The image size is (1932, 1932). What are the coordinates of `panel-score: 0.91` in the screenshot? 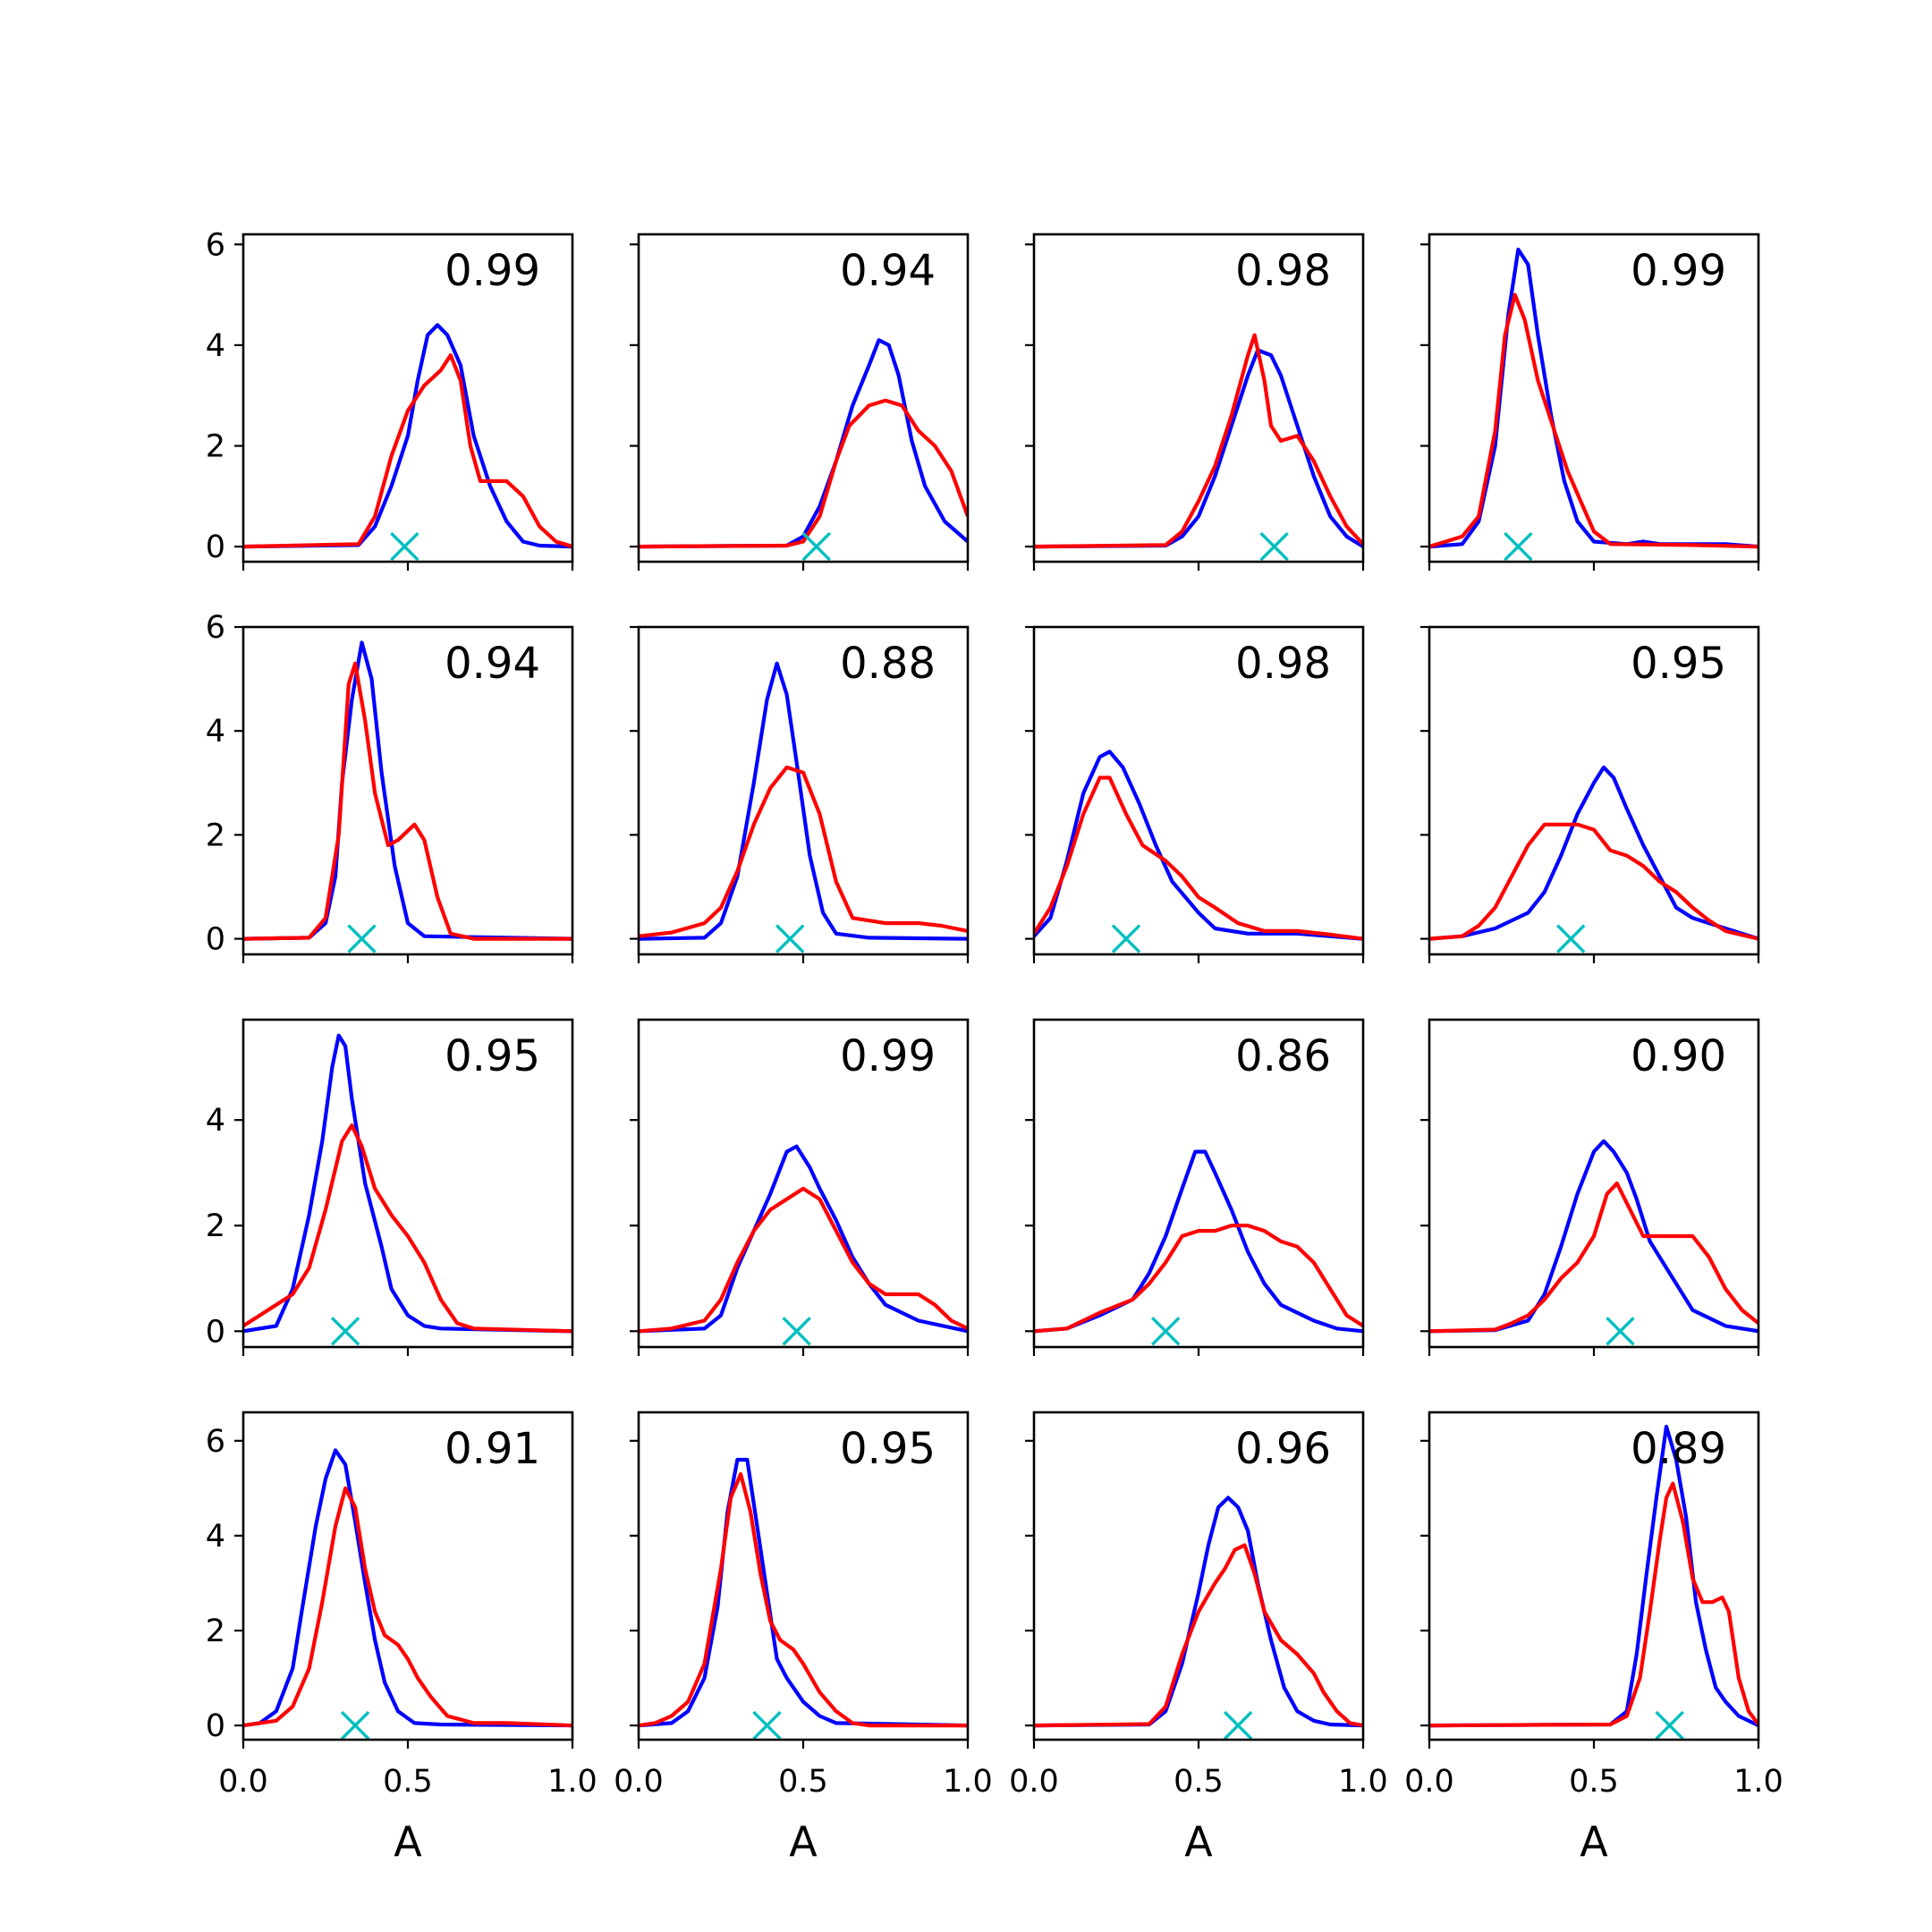 It's located at (492, 1449).